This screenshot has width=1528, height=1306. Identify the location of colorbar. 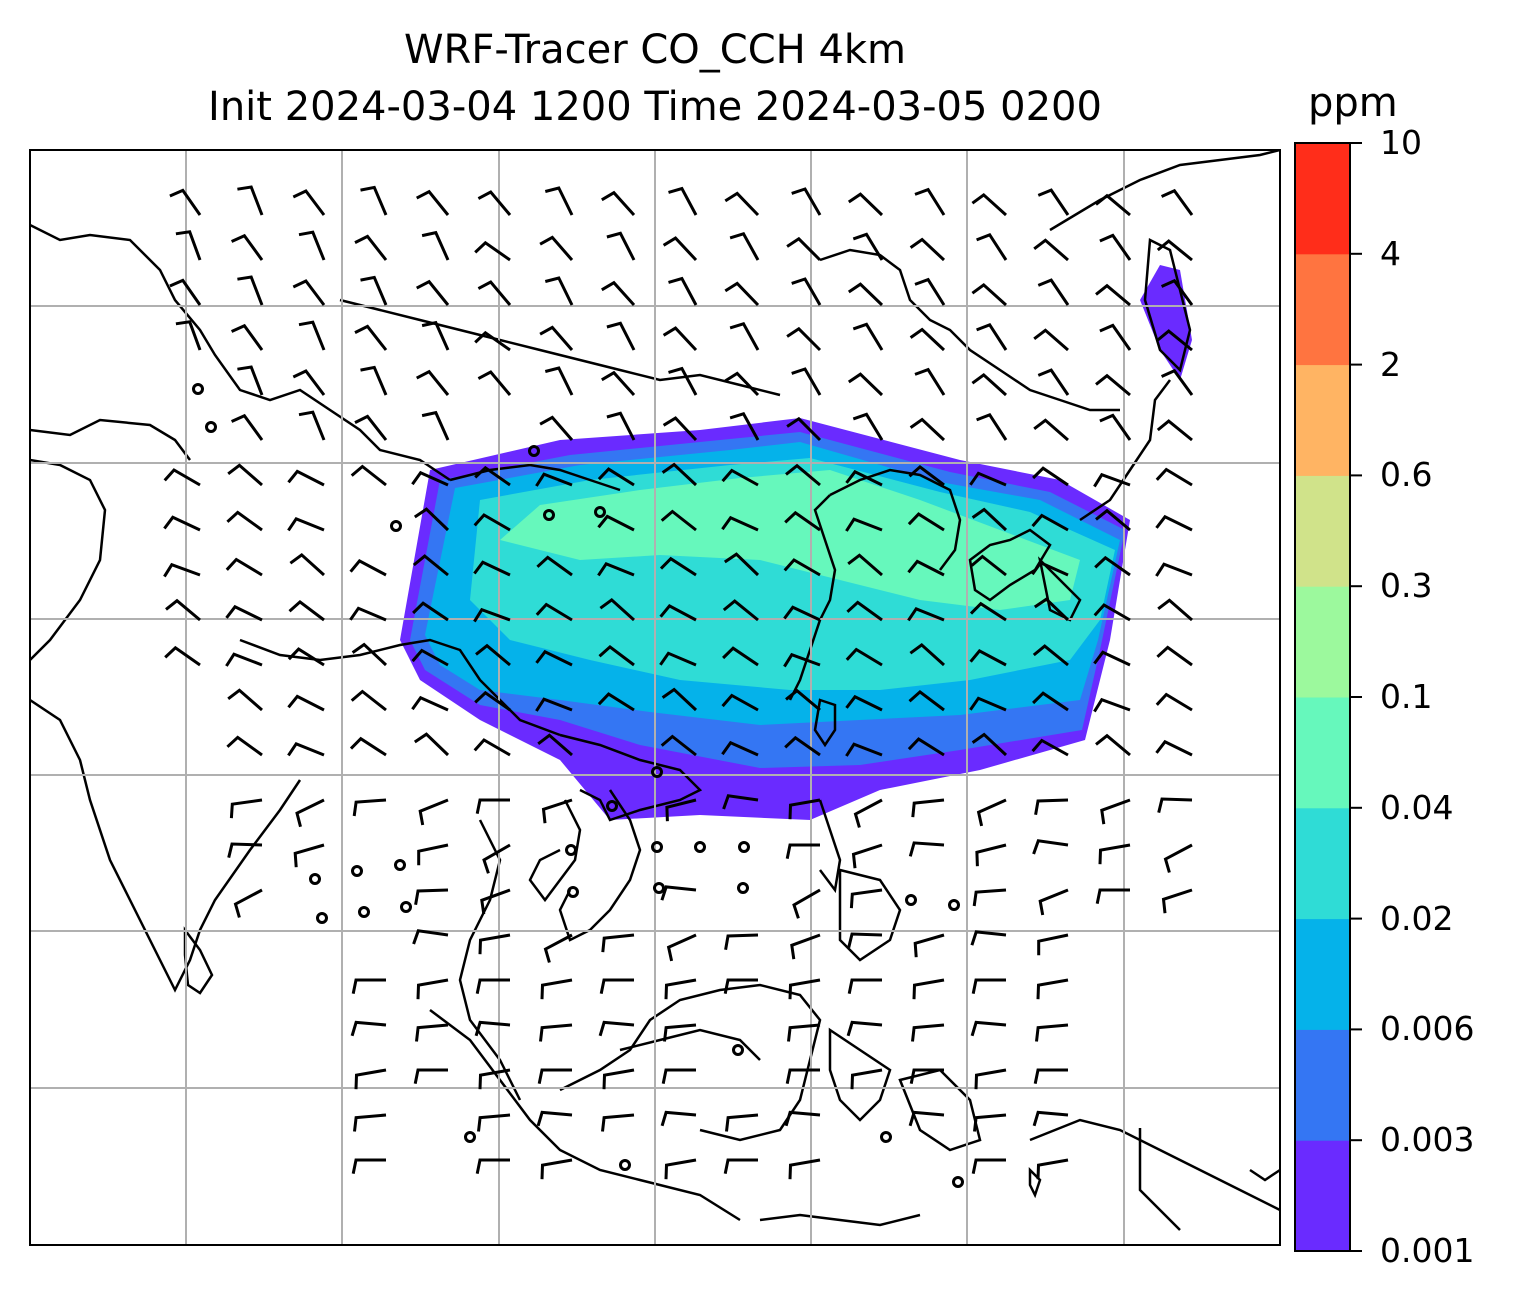
(1328, 697).